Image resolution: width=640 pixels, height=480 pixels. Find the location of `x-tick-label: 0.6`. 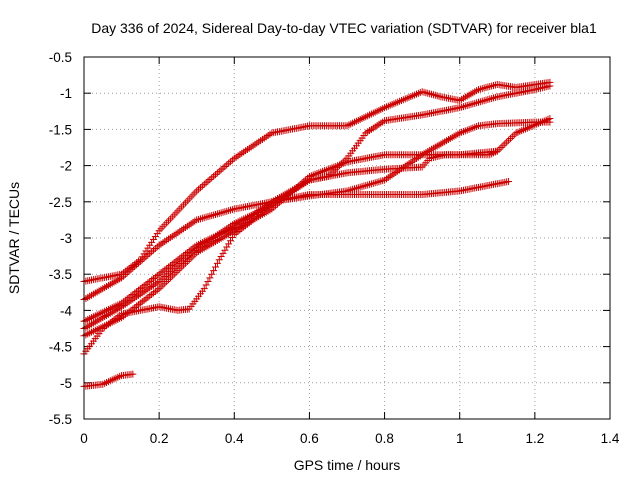

x-tick-label: 0.6 is located at coordinates (309, 438).